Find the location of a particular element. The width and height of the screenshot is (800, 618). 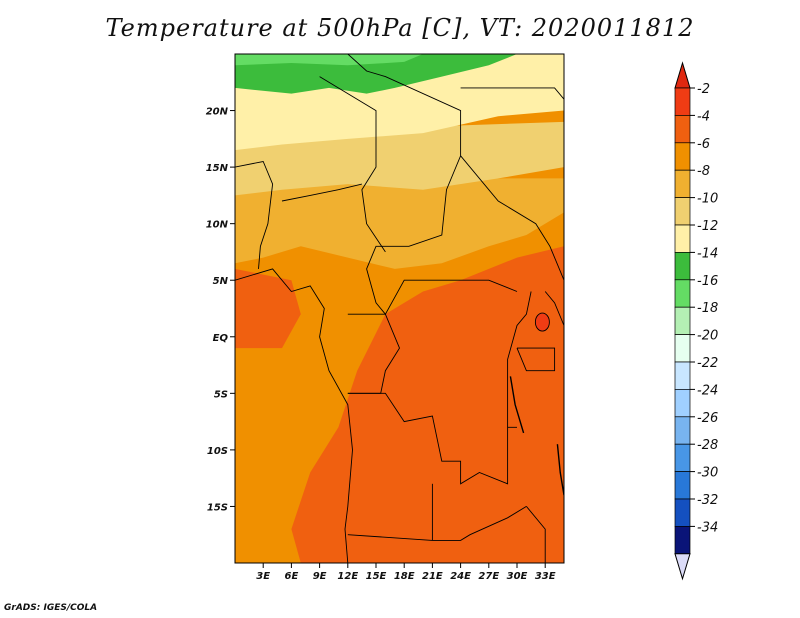

y-tick-label: 20N is located at coordinates (217, 112).